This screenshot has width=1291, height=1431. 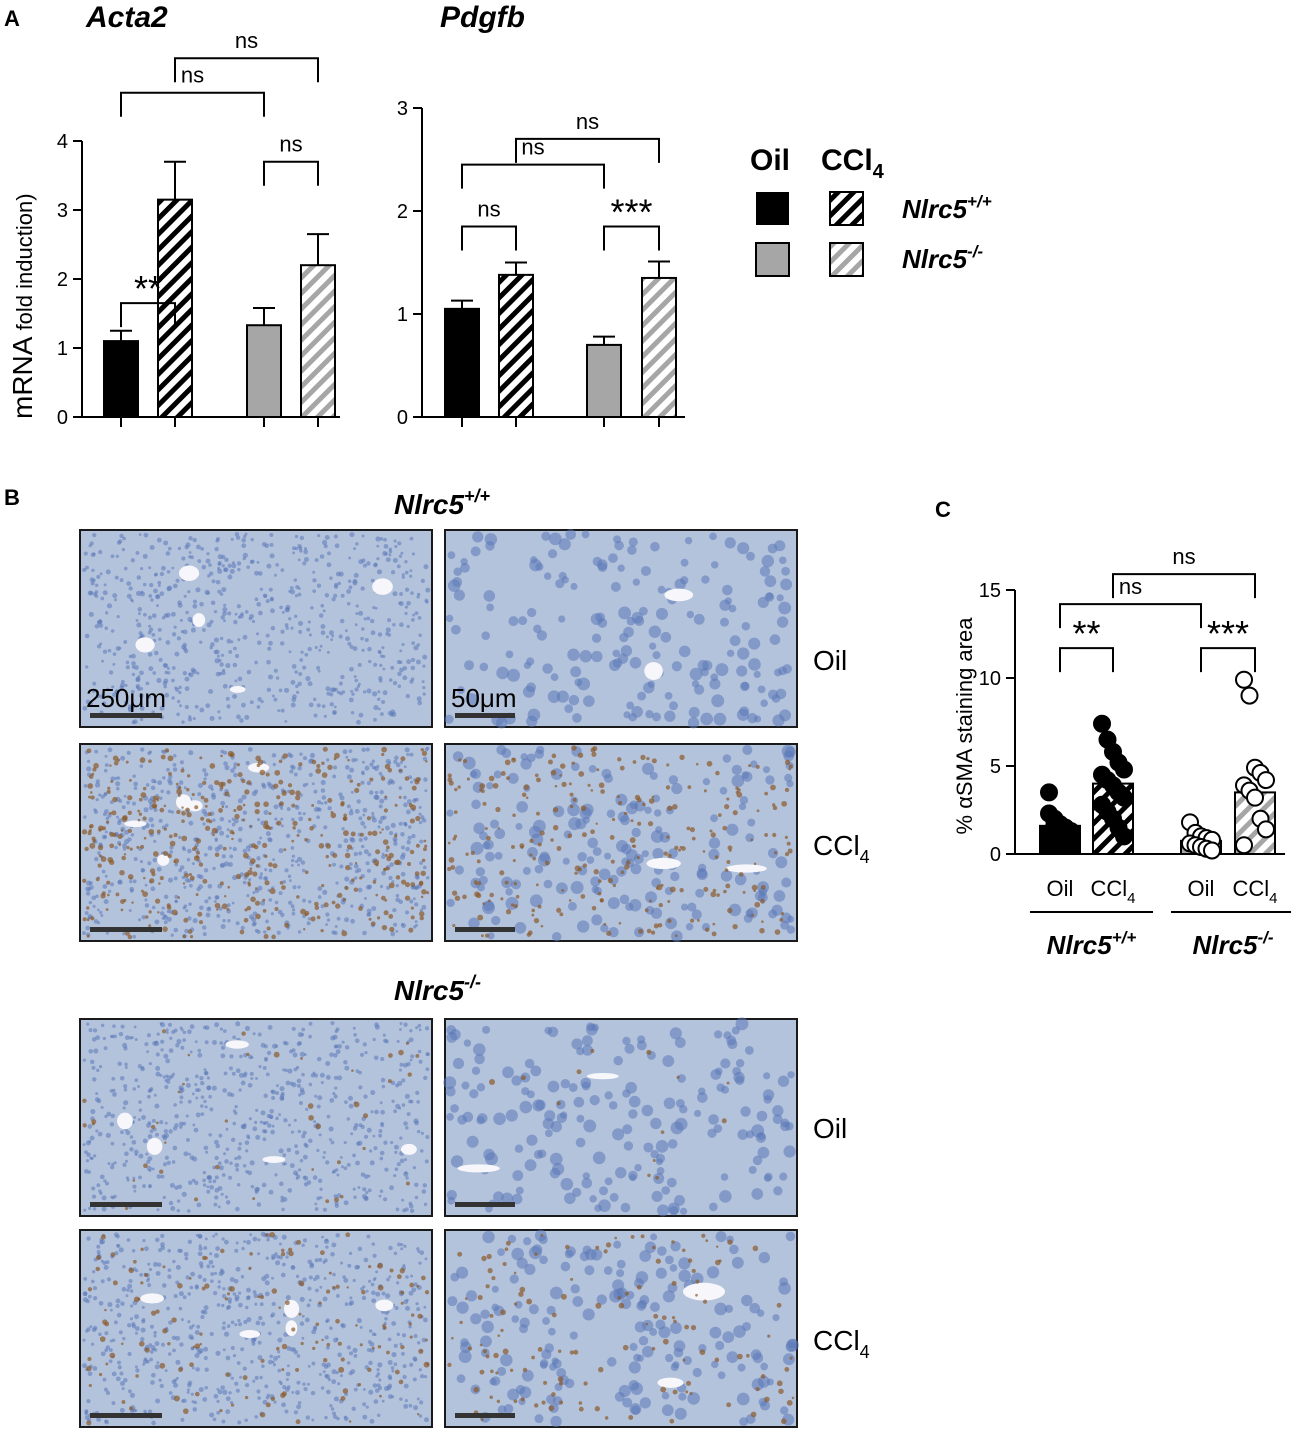 I want to click on asma-y-axis-label: % αSMA staining area, so click(x=964, y=726).